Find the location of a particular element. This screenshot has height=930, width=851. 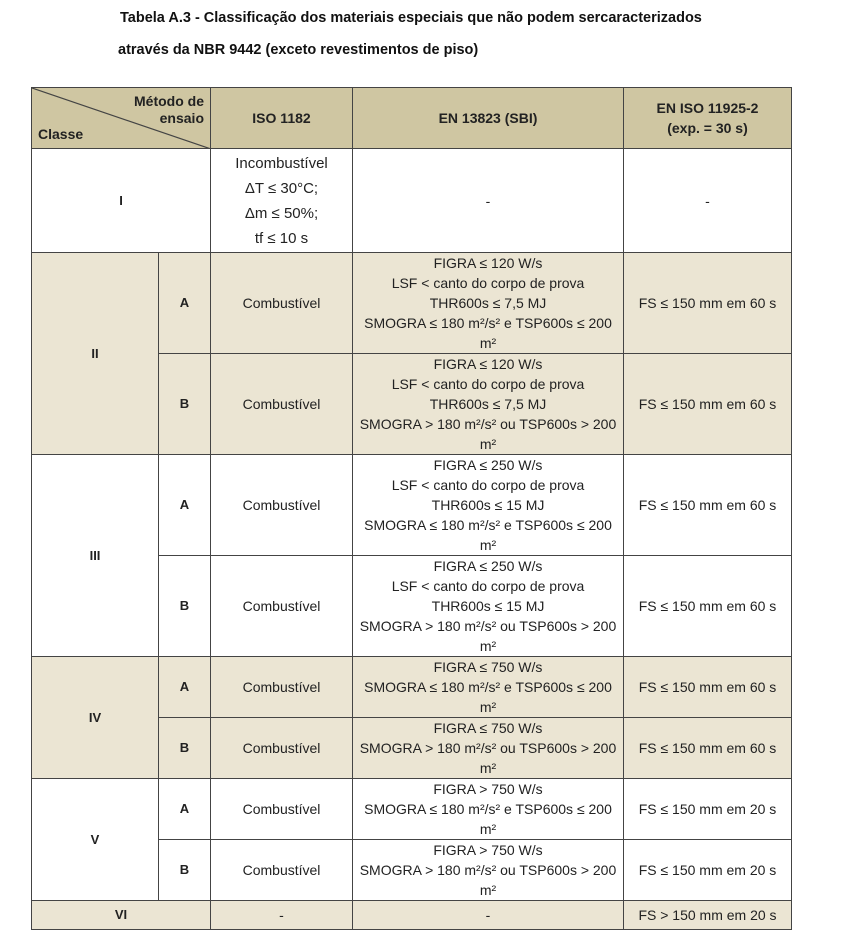

header-diagonal-cell: Método de ensaio Classe is located at coordinates (121, 118).